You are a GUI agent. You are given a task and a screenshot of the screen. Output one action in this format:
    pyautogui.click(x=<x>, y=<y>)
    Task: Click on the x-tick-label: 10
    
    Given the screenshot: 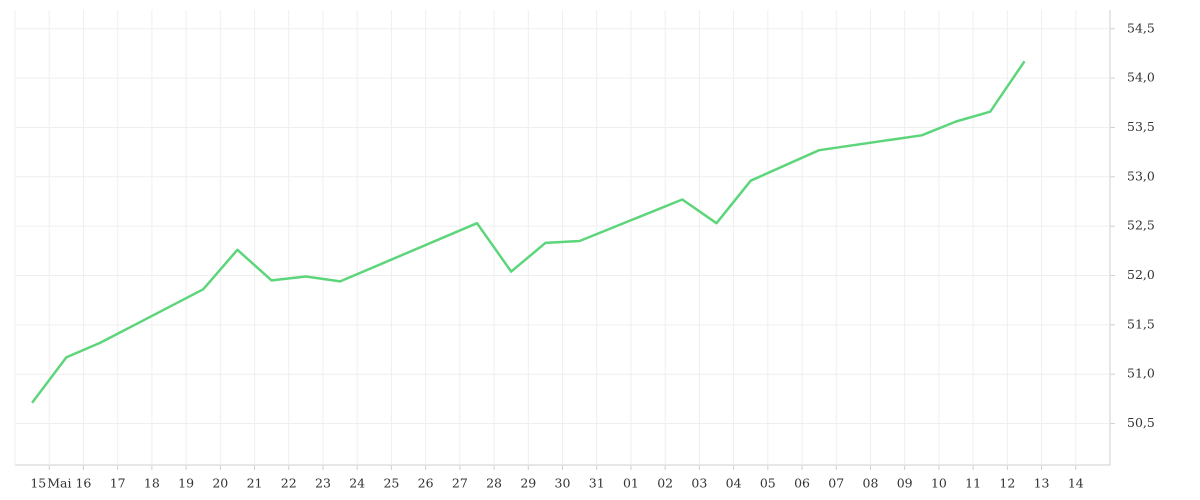 What is the action you would take?
    pyautogui.click(x=939, y=483)
    